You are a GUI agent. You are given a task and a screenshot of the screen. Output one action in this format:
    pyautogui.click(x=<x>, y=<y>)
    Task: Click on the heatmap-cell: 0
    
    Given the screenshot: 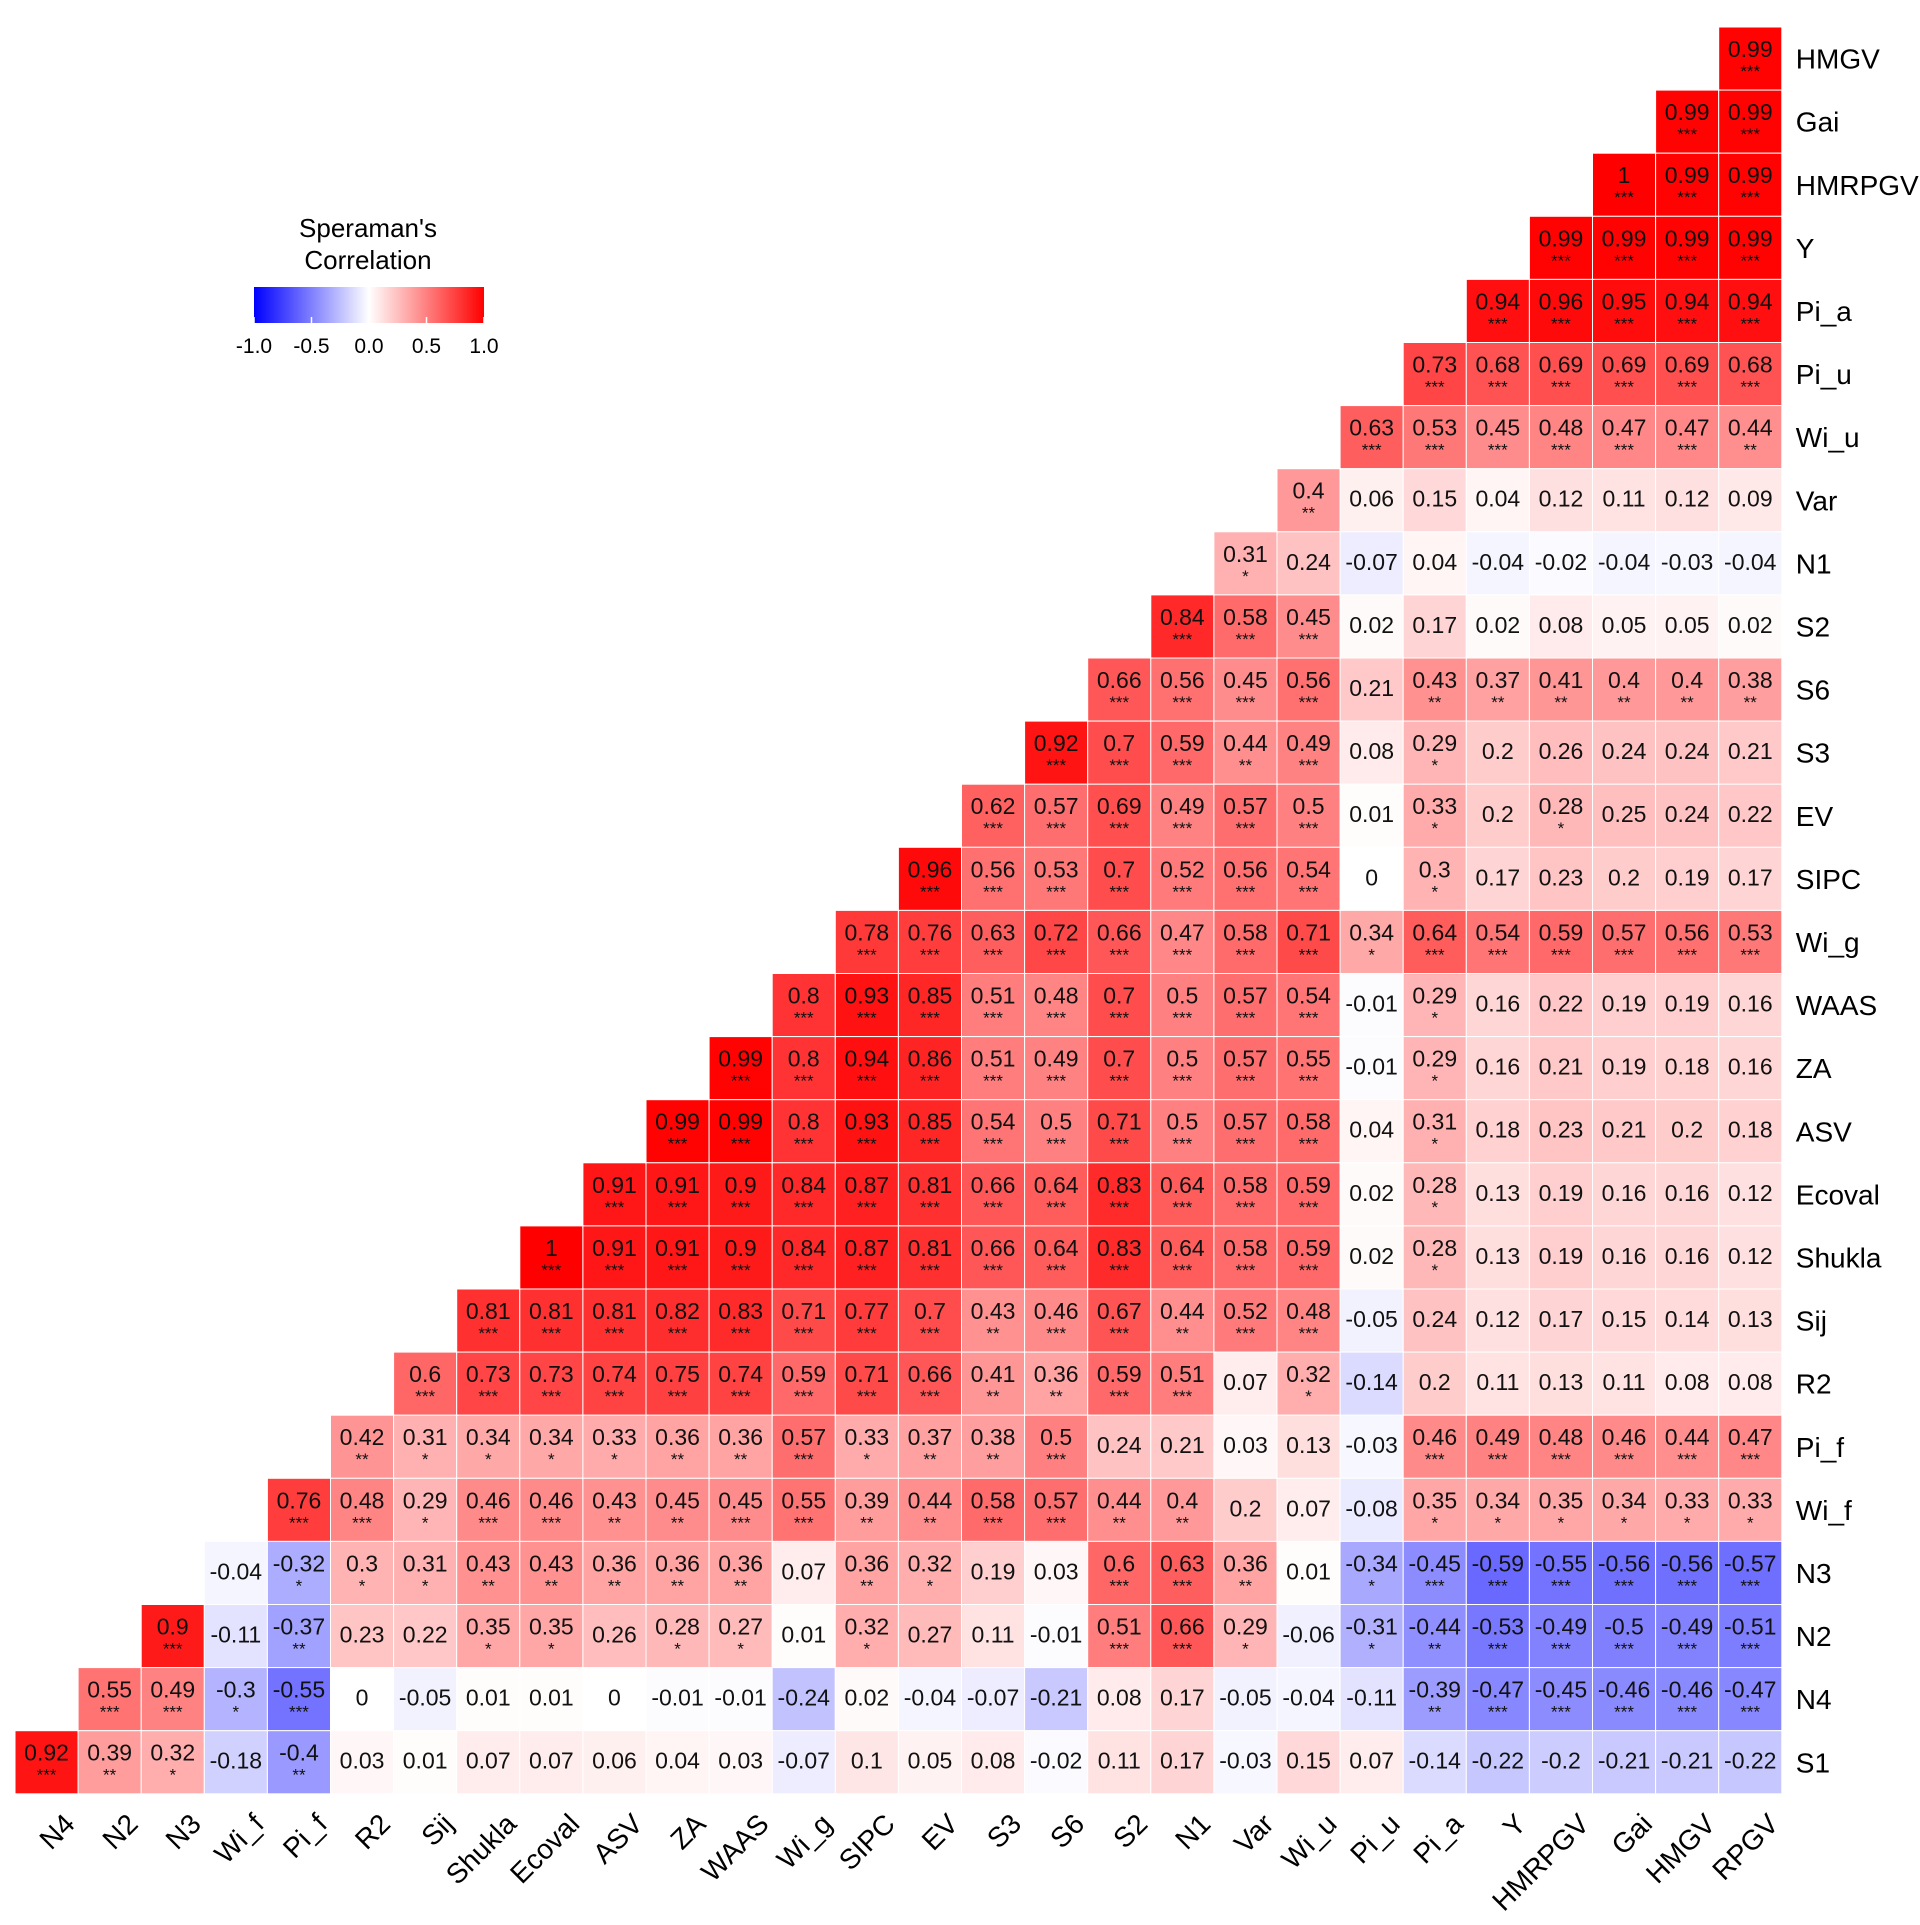 What is the action you would take?
    pyautogui.click(x=614, y=1699)
    